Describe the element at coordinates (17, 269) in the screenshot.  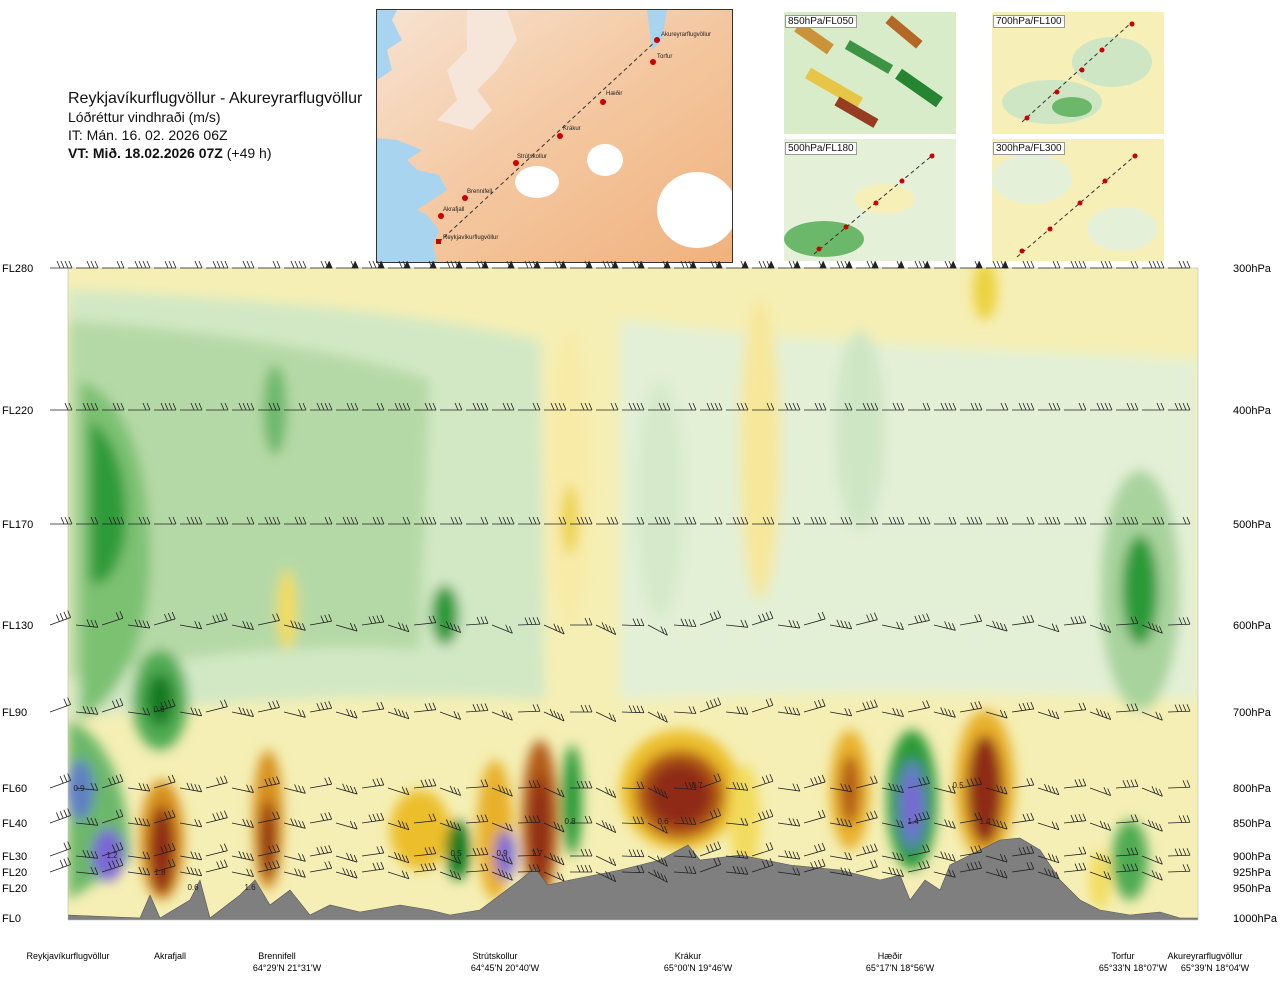
I see `fl-label: FL280` at that location.